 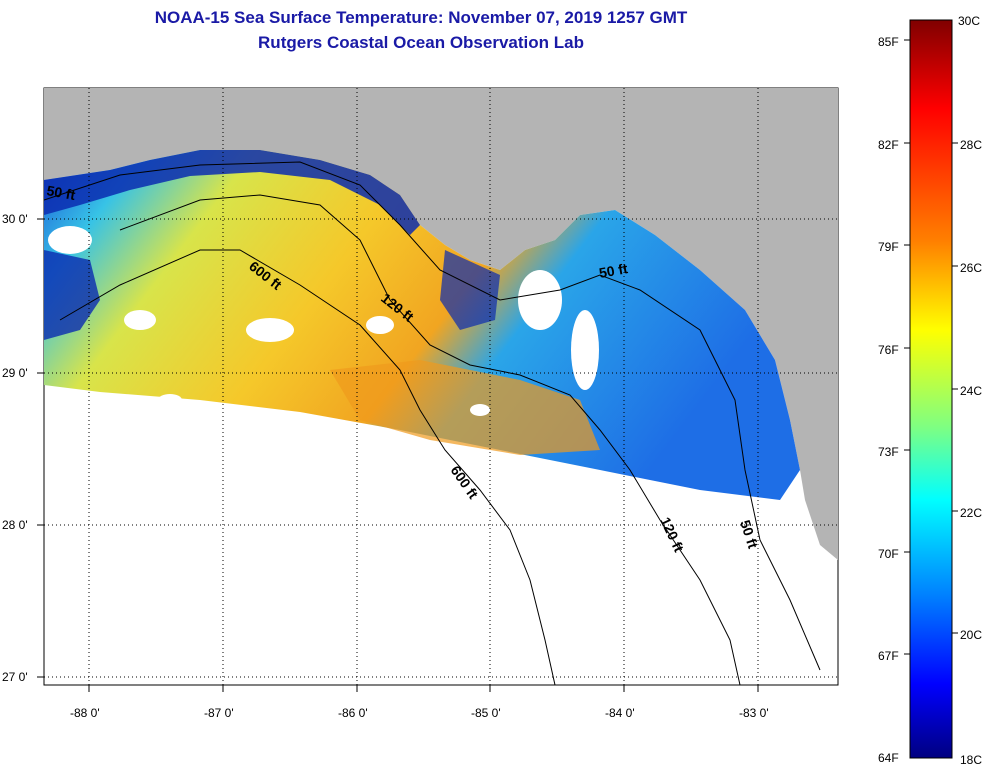 I want to click on colorbar-f-76: 76F, so click(x=888, y=350).